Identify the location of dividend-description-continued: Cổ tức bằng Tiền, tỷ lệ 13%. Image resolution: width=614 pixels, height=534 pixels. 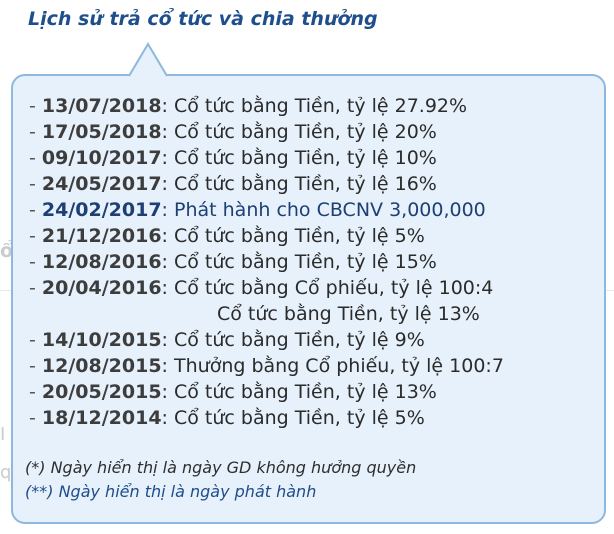
(348, 314).